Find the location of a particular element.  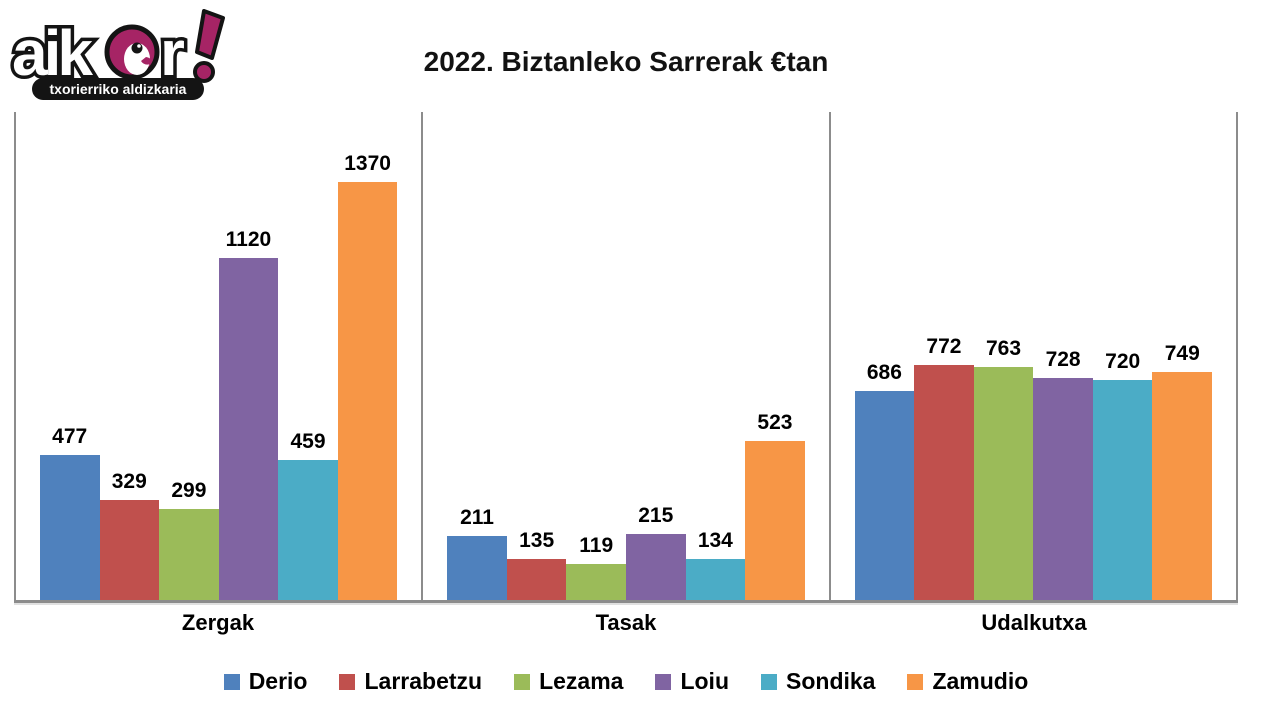

logo-ribbon is located at coordinates (118, 89).